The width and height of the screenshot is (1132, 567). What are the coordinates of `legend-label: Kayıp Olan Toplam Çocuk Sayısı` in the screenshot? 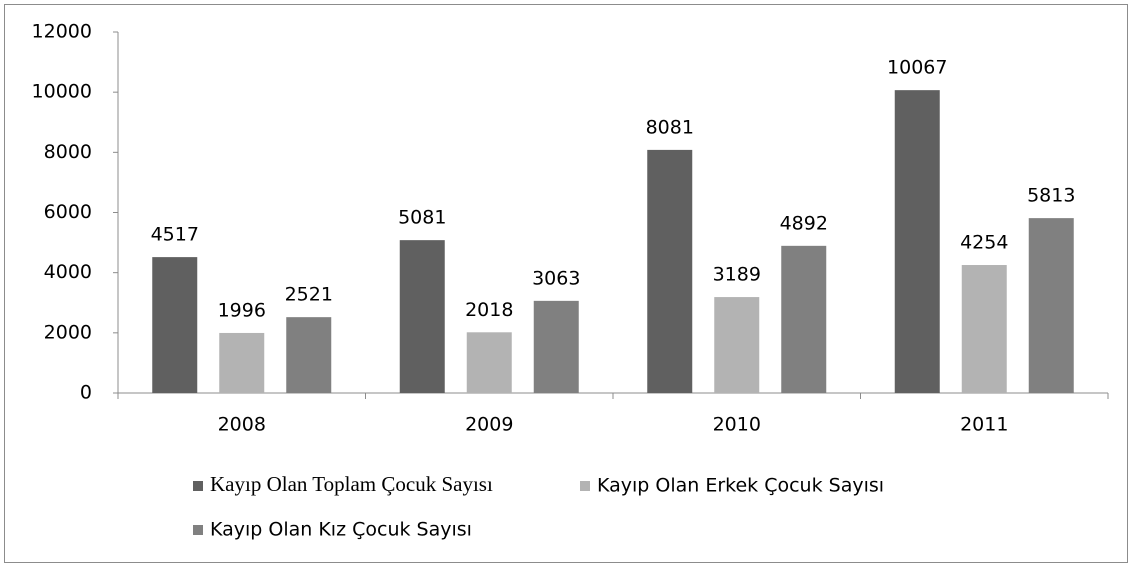 It's located at (351, 484).